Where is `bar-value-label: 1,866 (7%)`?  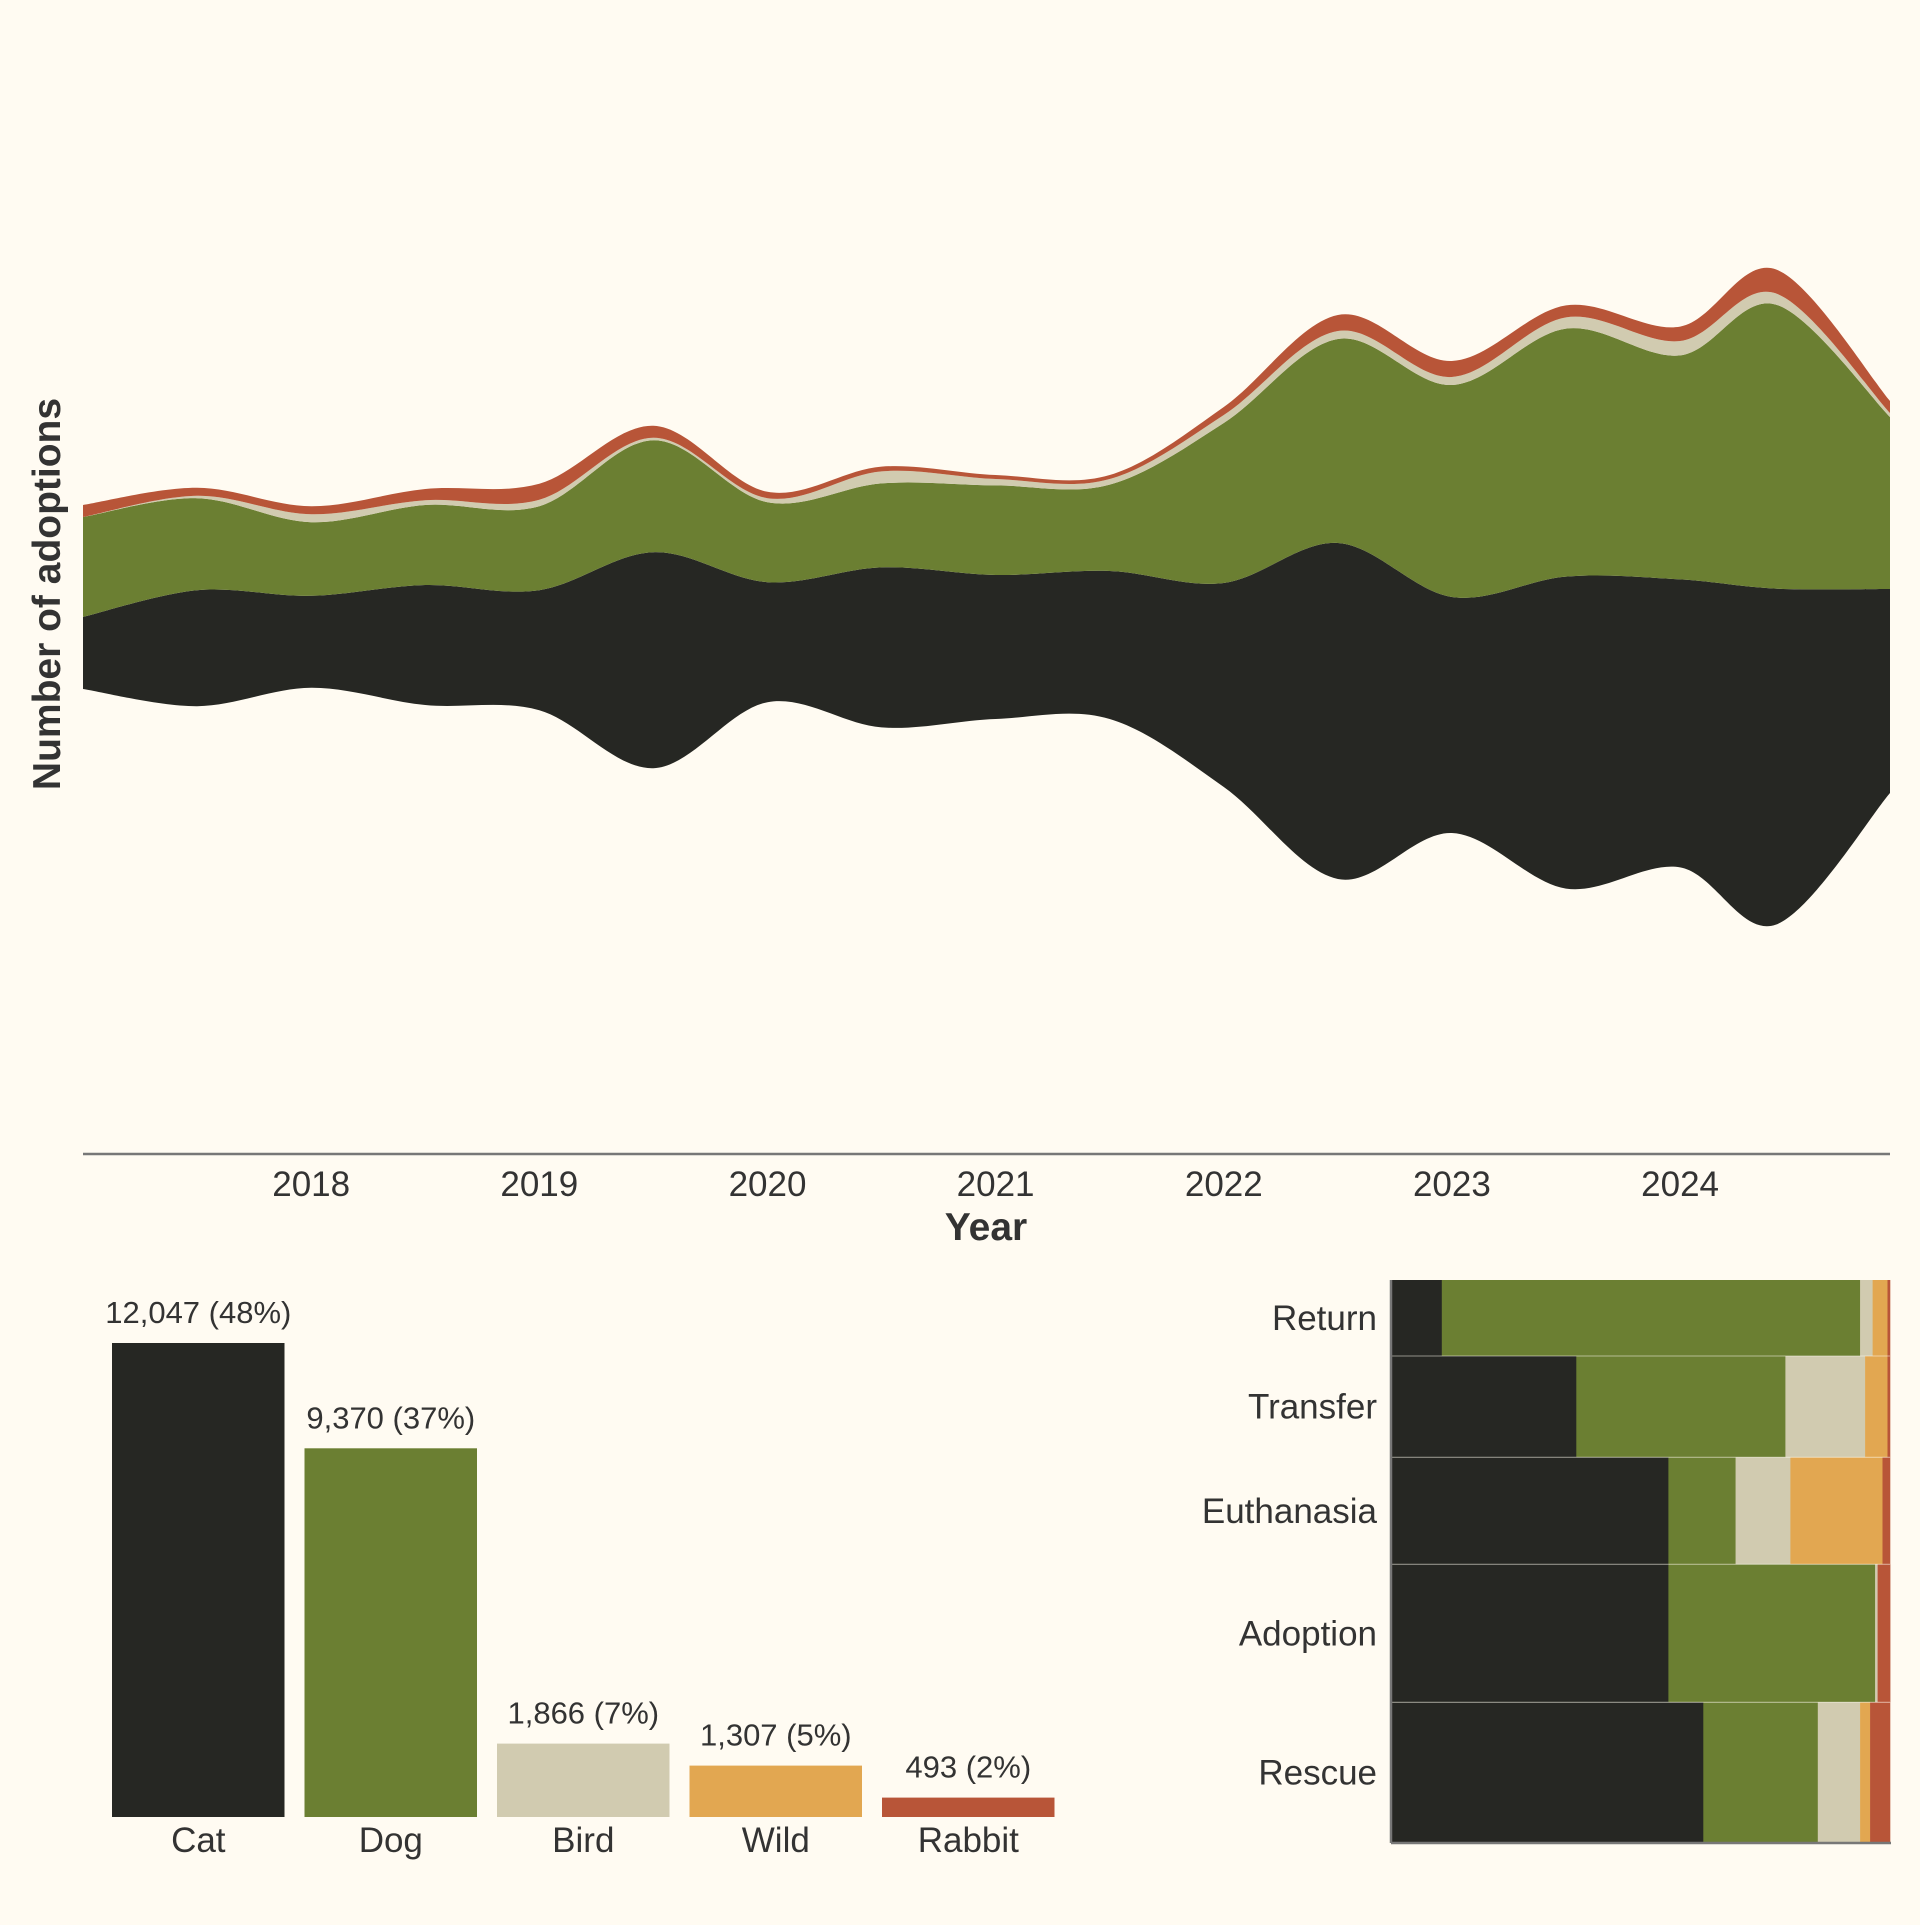 bar-value-label: 1,866 (7%) is located at coordinates (583, 1713).